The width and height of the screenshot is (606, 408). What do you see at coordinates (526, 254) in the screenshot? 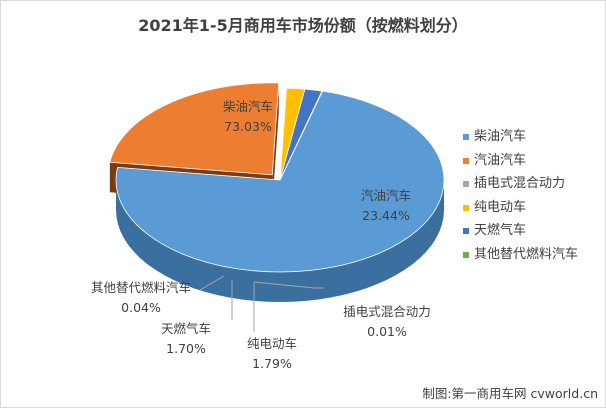
I see `legend-label: 其他替代燃料汽车` at bounding box center [526, 254].